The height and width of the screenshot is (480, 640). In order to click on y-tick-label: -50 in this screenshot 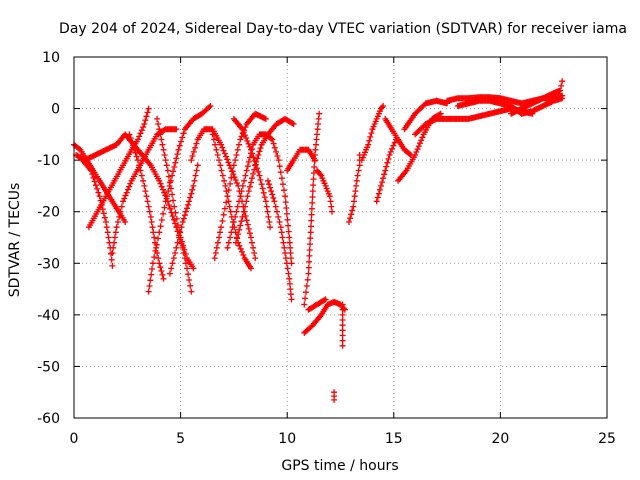, I will do `click(48, 367)`.